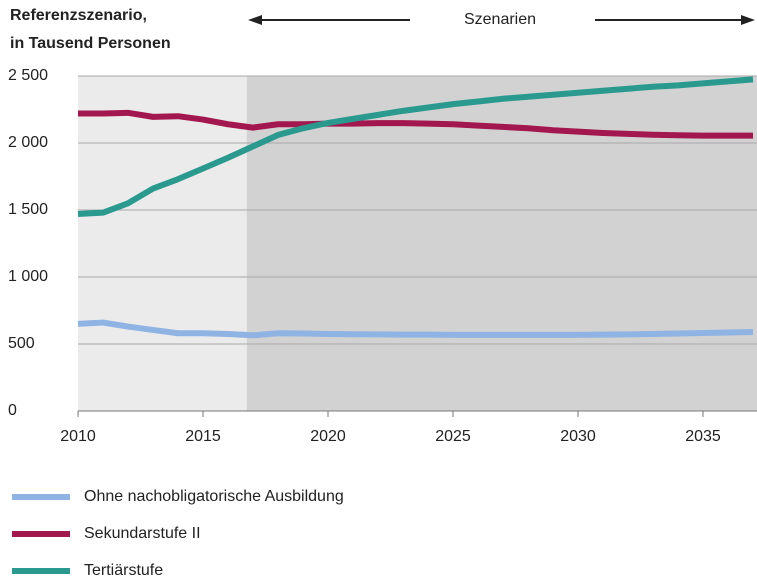 The height and width of the screenshot is (579, 757). What do you see at coordinates (703, 436) in the screenshot?
I see `x-tick-label: 2035` at bounding box center [703, 436].